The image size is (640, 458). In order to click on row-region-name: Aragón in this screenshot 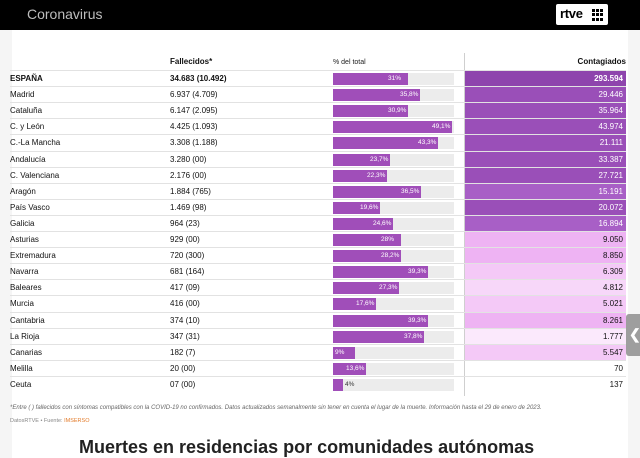, I will do `click(23, 191)`.